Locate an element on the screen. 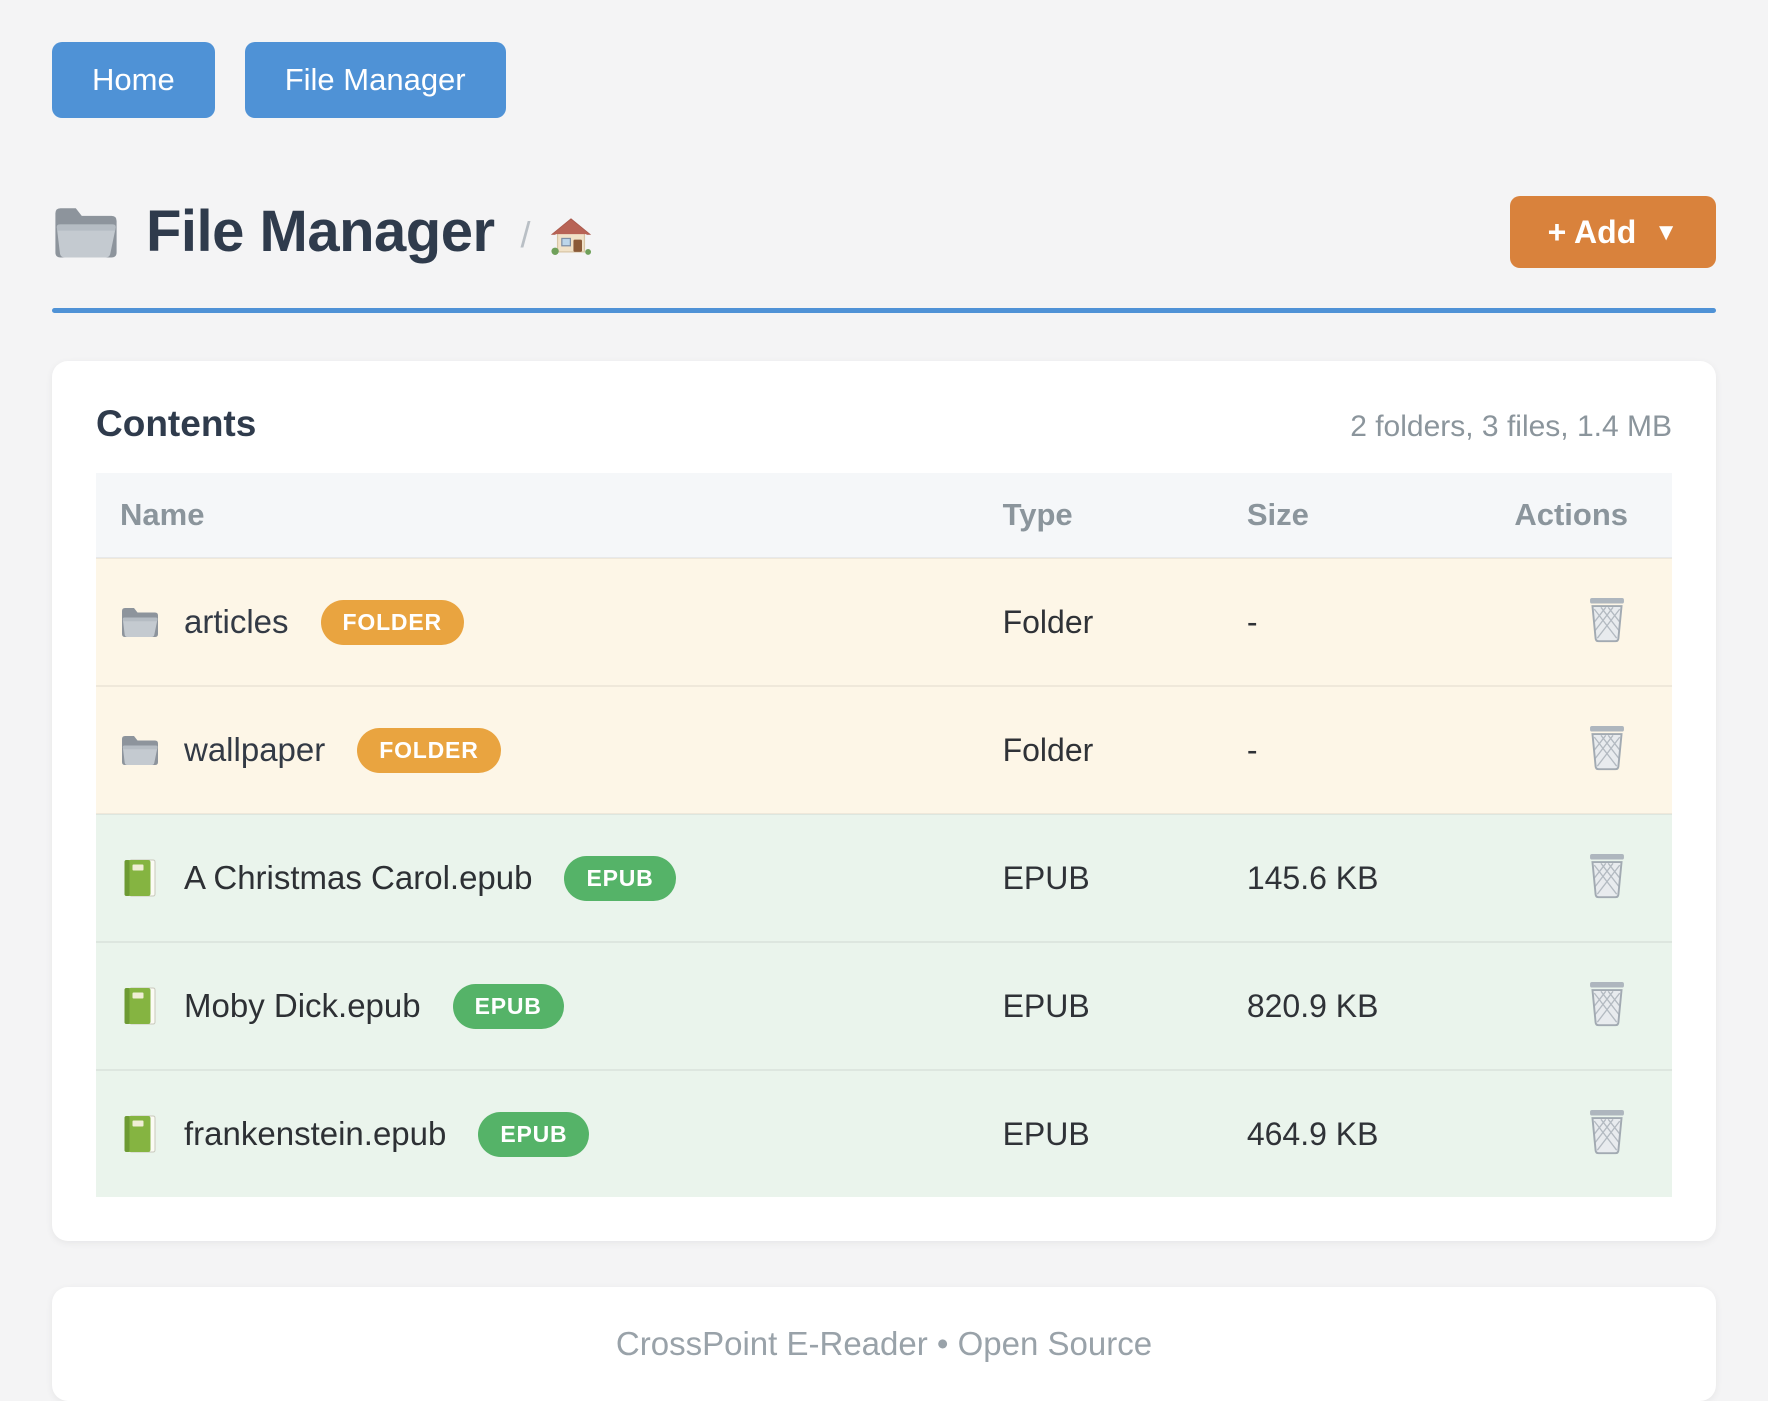  size-cell: 145.6 KB is located at coordinates (1312, 877).